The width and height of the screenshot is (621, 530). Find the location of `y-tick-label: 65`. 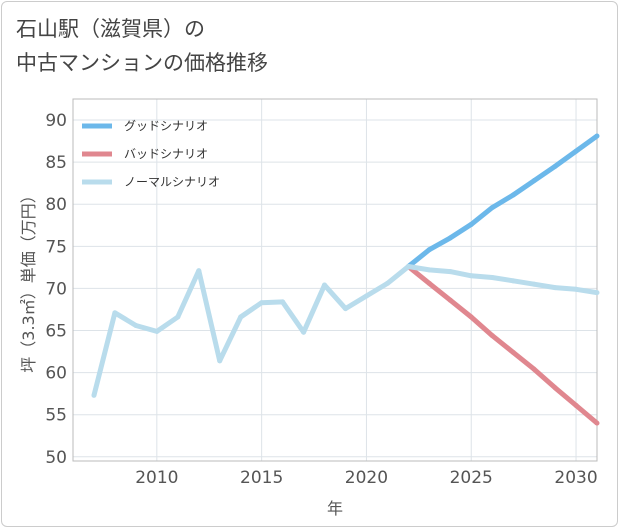

y-tick-label: 65 is located at coordinates (56, 332).